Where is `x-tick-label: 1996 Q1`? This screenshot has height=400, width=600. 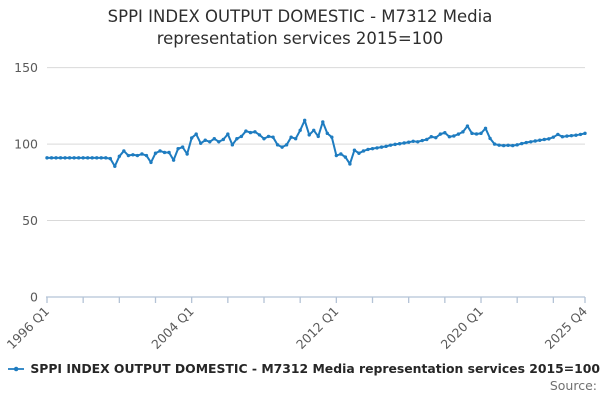
x-tick-label: 1996 Q1 is located at coordinates (28, 328).